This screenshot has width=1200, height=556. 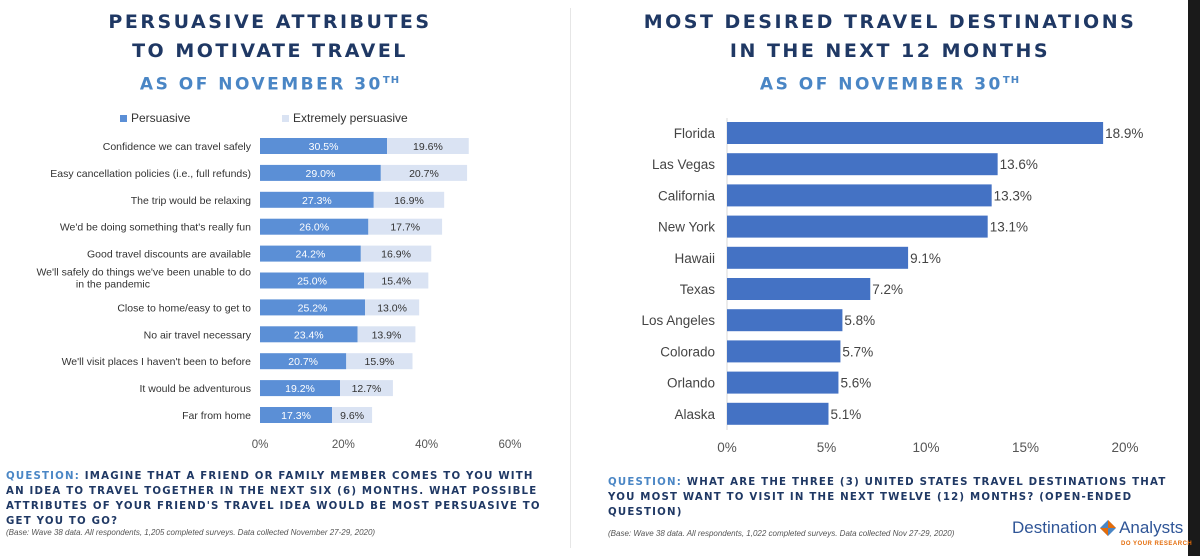 I want to click on right-asof: AS OF NOVEMBER 30TH, so click(x=890, y=83).